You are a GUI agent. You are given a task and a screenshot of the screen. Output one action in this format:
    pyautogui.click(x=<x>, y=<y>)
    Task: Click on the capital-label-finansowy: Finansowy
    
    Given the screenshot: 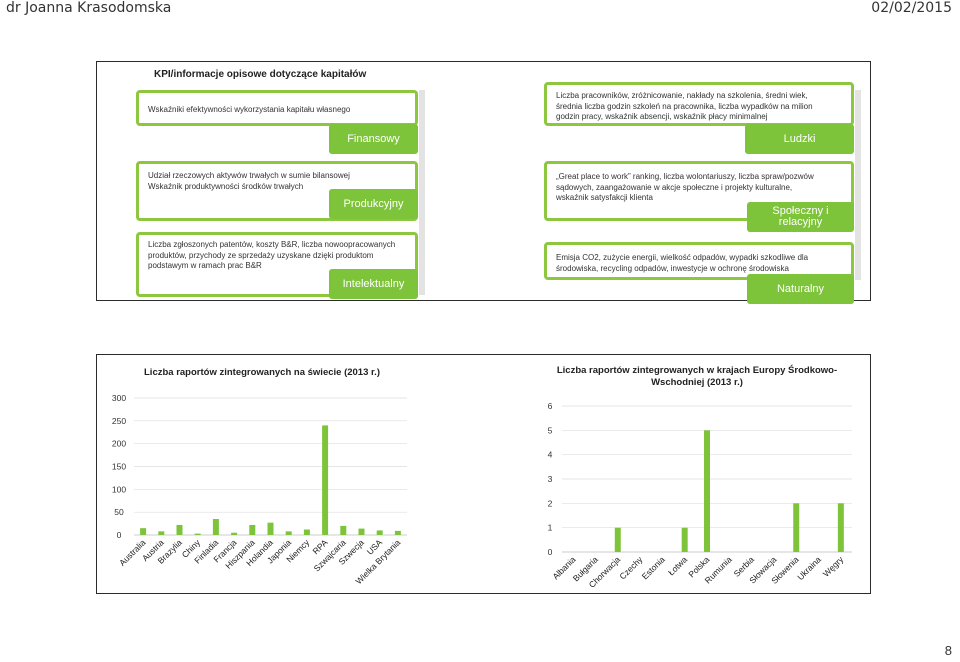 What is the action you would take?
    pyautogui.click(x=373, y=139)
    